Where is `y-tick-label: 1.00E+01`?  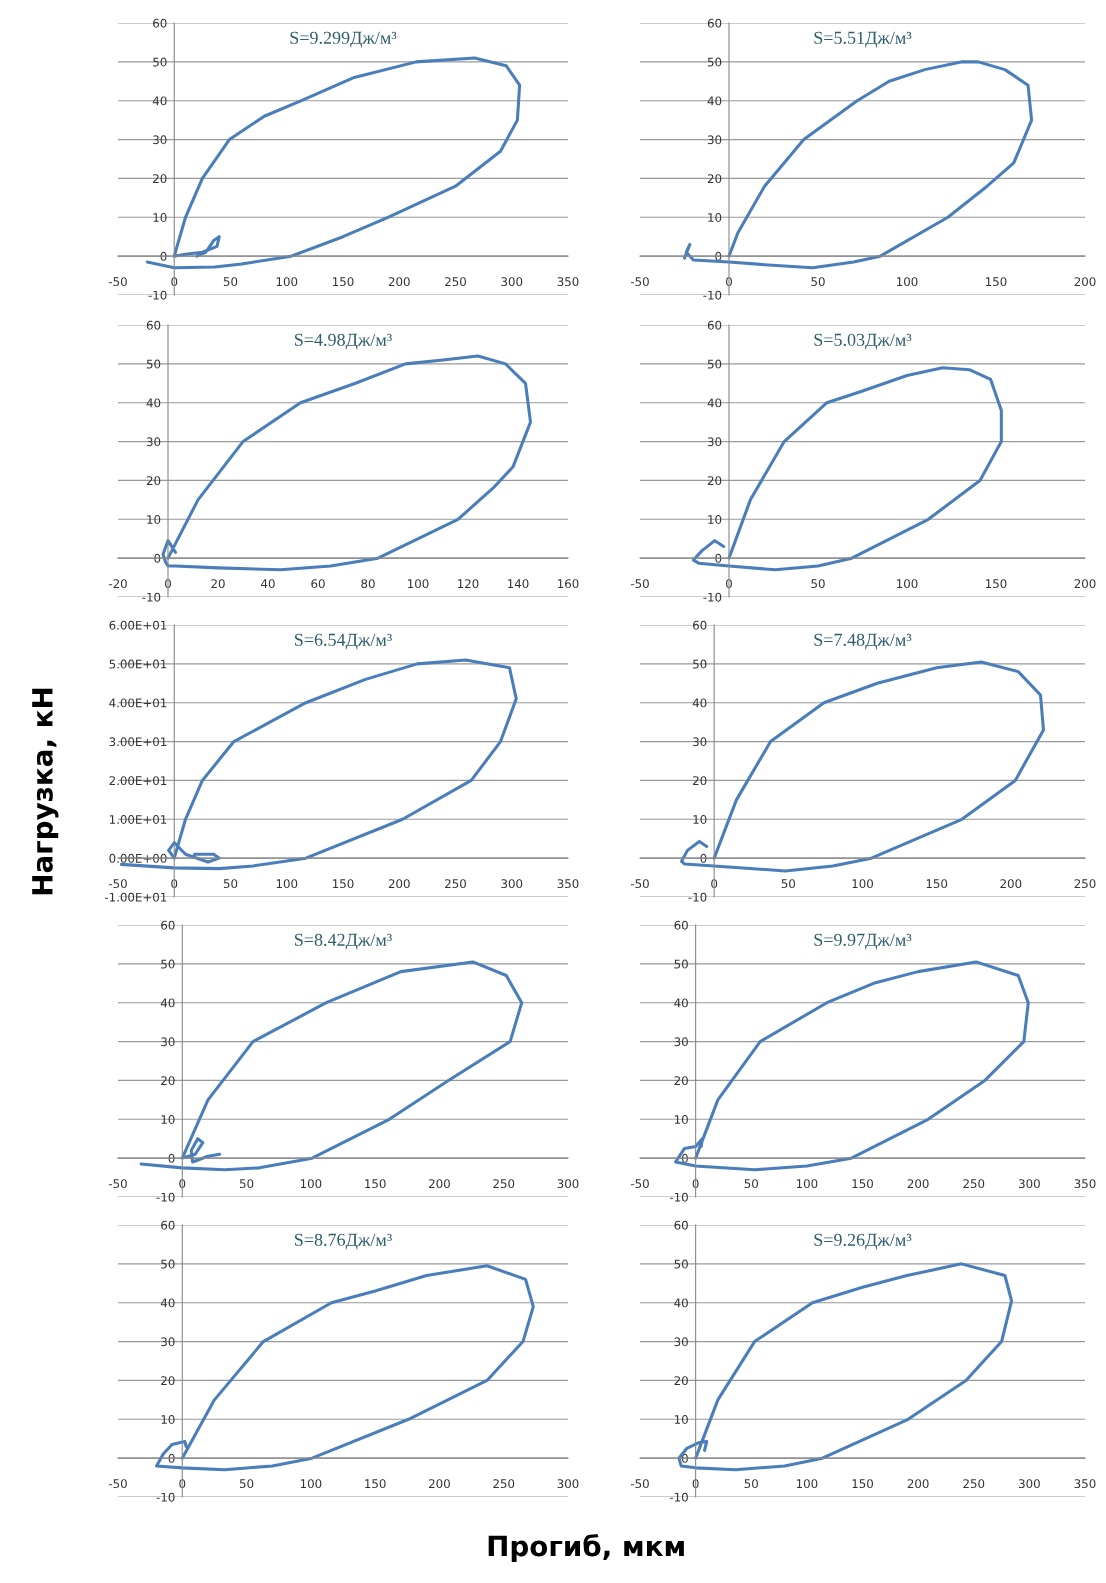 y-tick-label: 1.00E+01 is located at coordinates (138, 819).